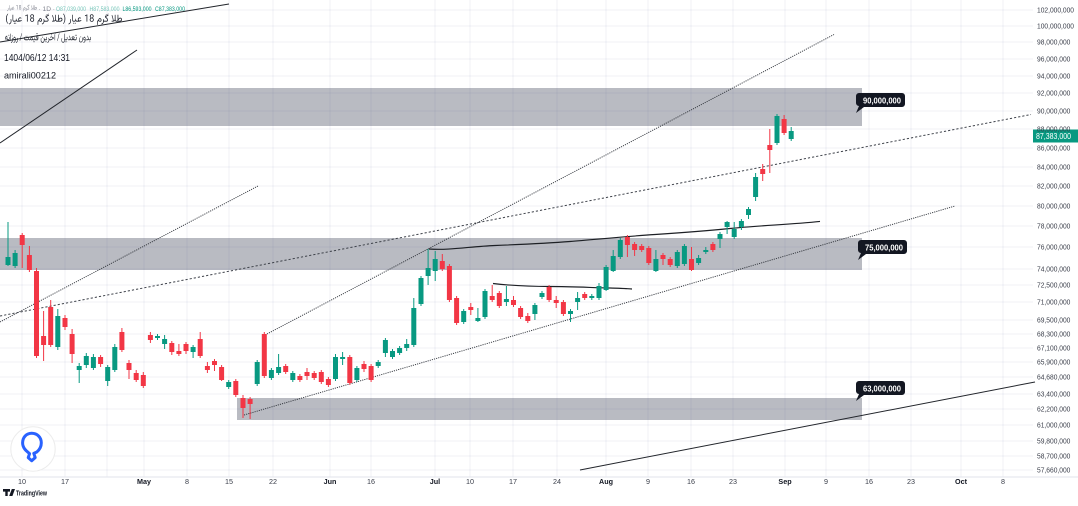 The width and height of the screenshot is (1078, 506). Describe the element at coordinates (144, 481) in the screenshot. I see `svg-text: May` at that location.